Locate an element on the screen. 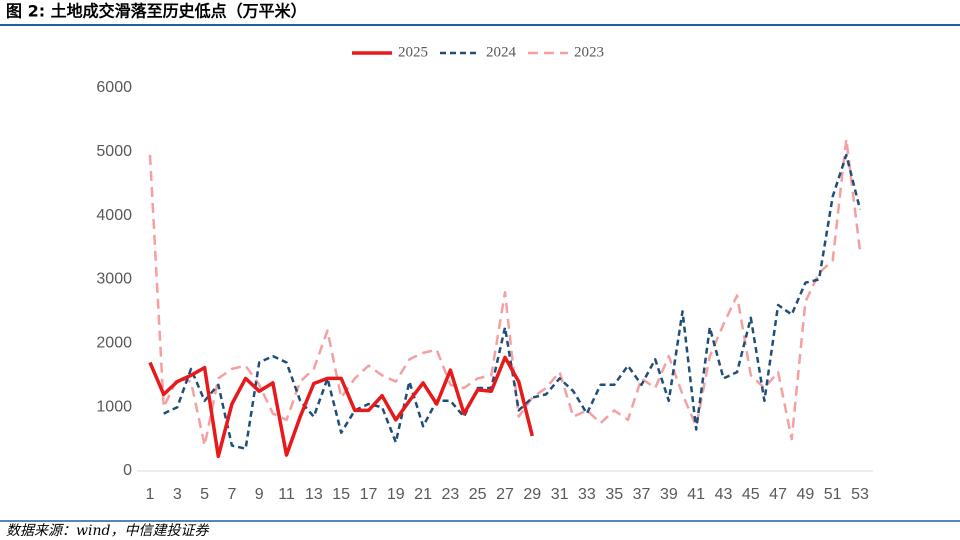 The image size is (960, 540). y-tick-label: 5000 is located at coordinates (114, 151).